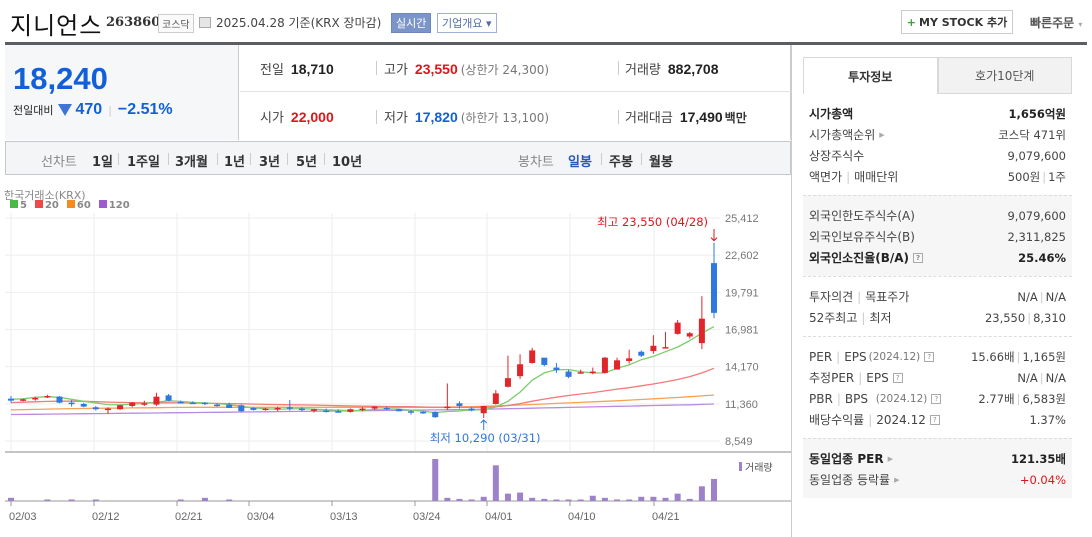 The height and width of the screenshot is (537, 1092). Describe the element at coordinates (621, 162) in the screenshot. I see `candle-weekly: 주봉` at that location.